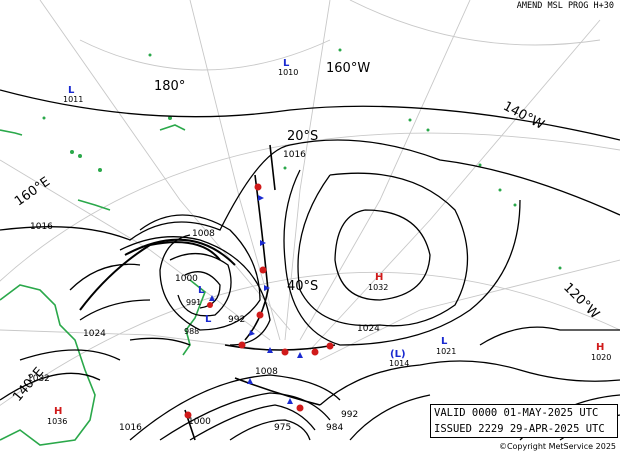  I want to click on graticule-label: 120°W, so click(581, 301).